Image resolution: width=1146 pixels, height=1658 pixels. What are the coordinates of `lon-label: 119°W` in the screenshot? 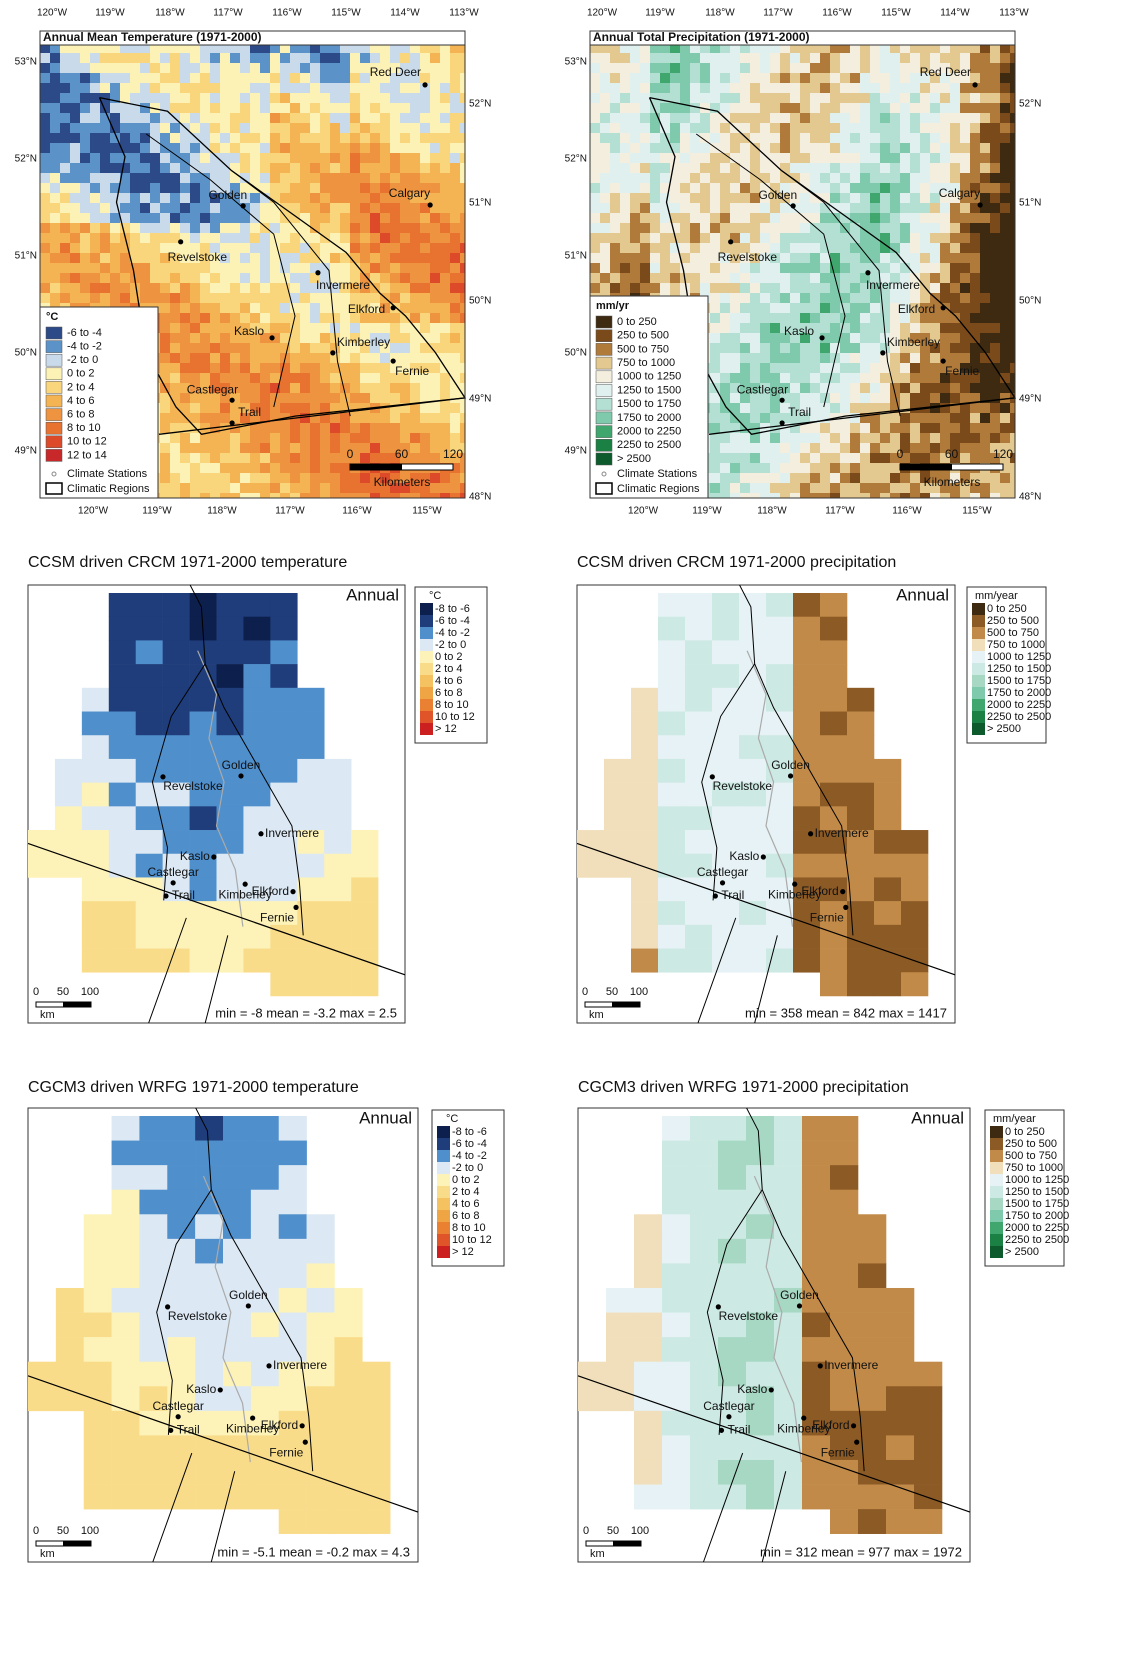 It's located at (157, 511).